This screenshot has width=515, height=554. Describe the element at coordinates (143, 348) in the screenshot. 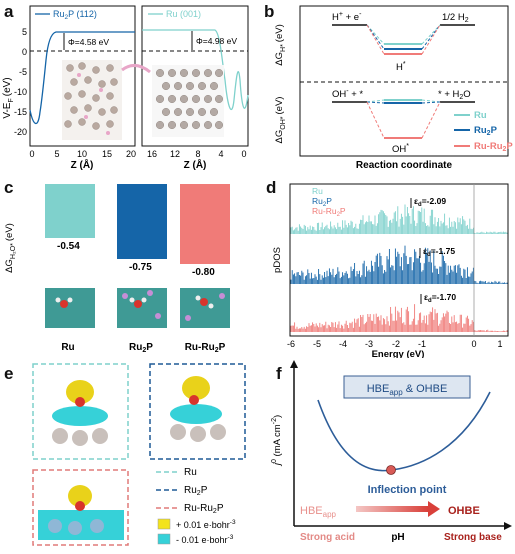

I see `panel-c-categories: Ru Ru2P Ru-Ru2P` at that location.